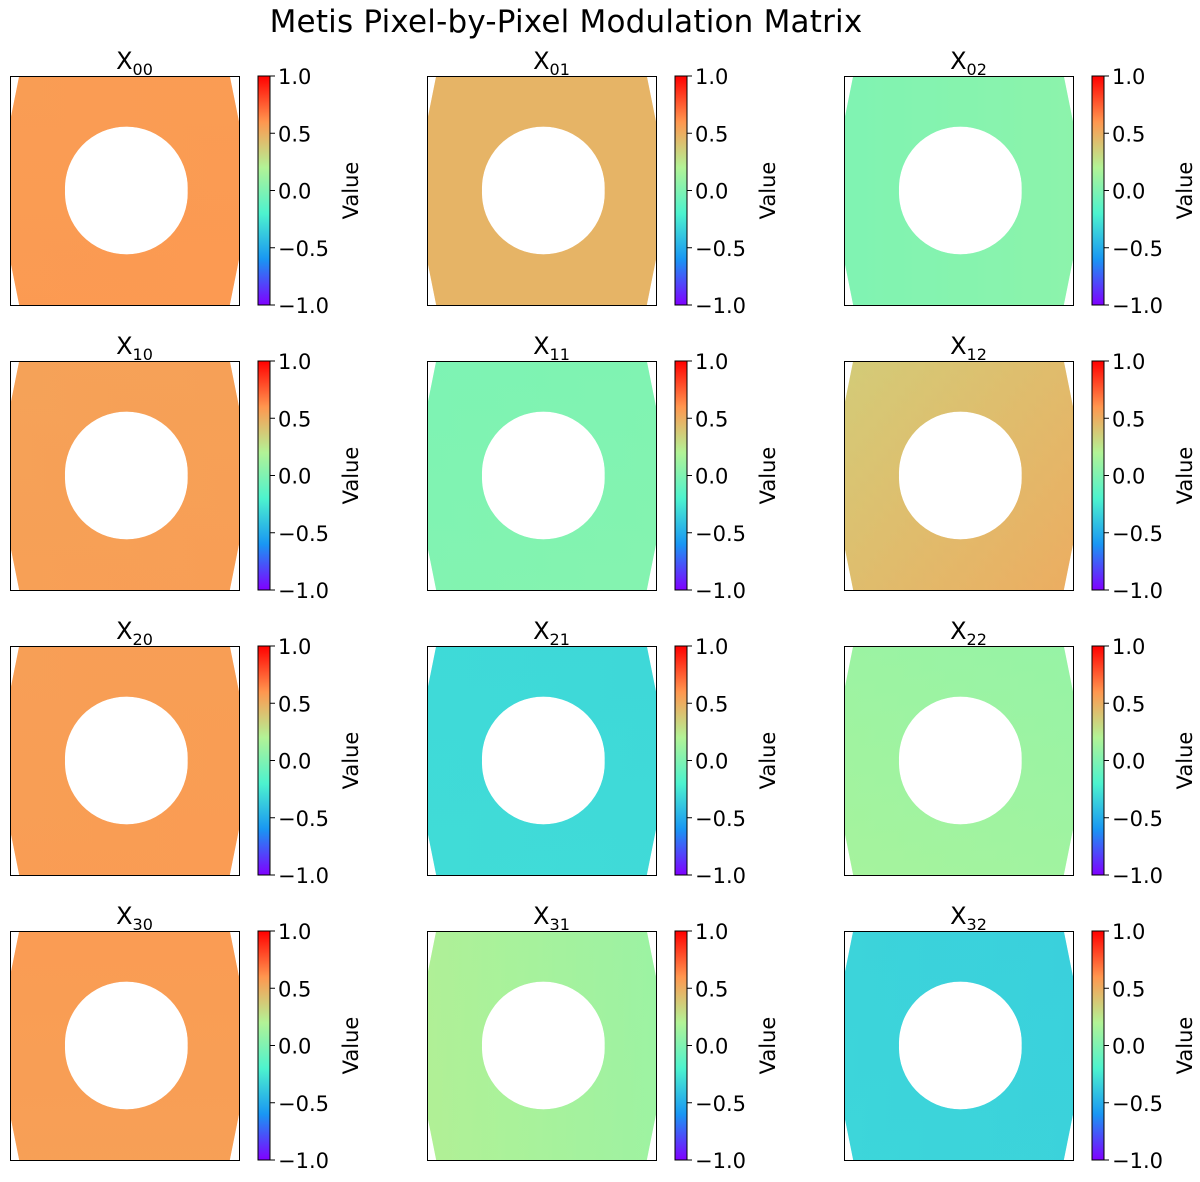 The image size is (1200, 1182). I want to click on subplot-title: X22, so click(968, 633).